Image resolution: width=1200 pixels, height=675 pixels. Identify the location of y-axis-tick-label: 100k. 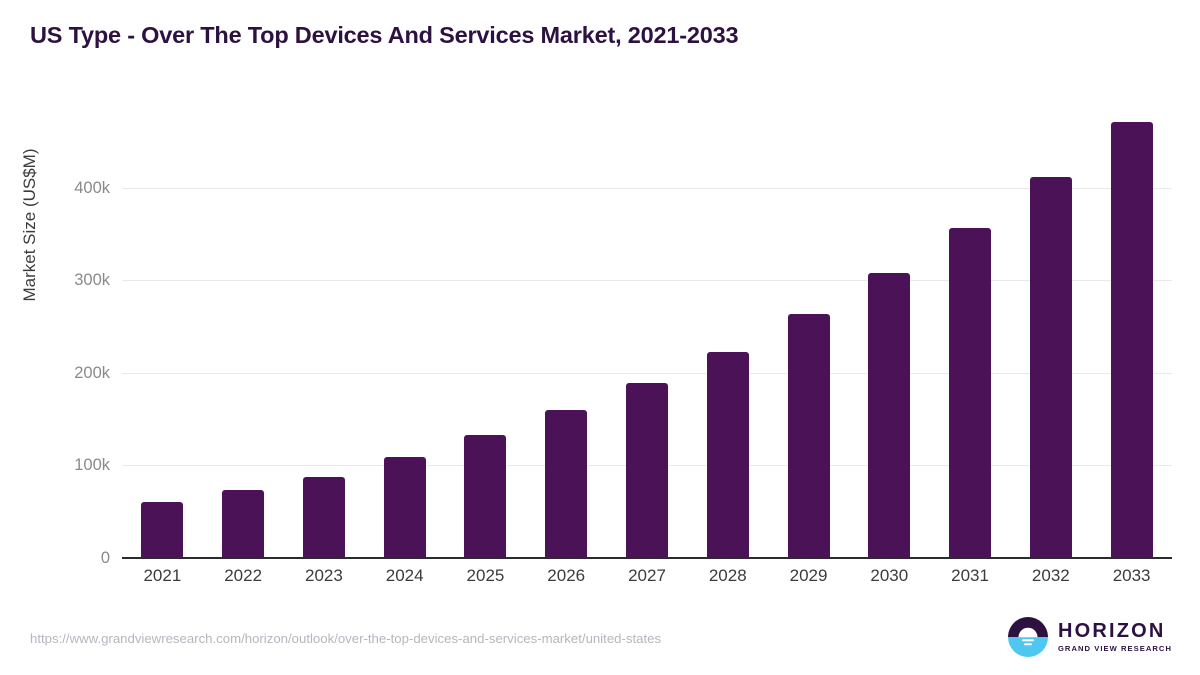
(92, 465).